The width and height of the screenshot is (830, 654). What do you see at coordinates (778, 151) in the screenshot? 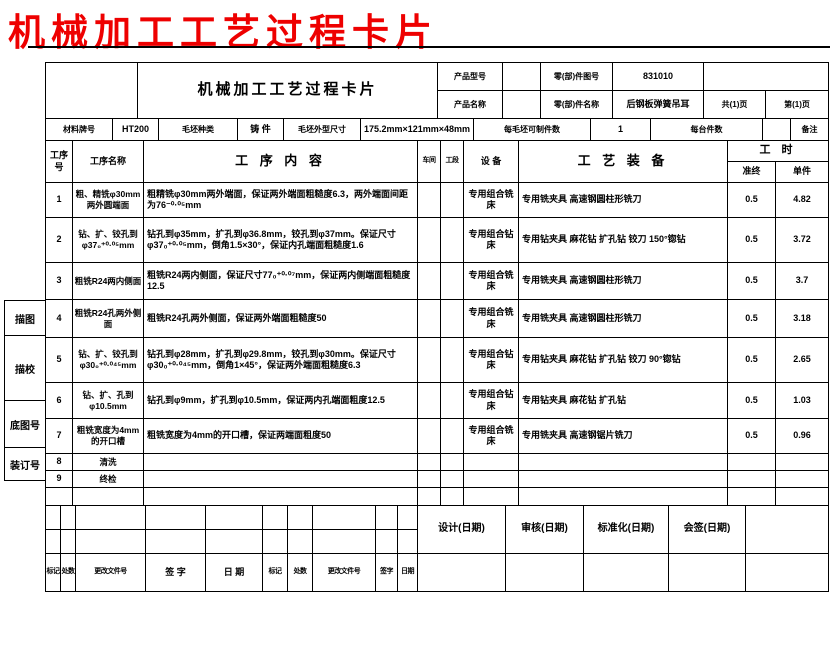
I see `col-header-hours: 工 时` at bounding box center [778, 151].